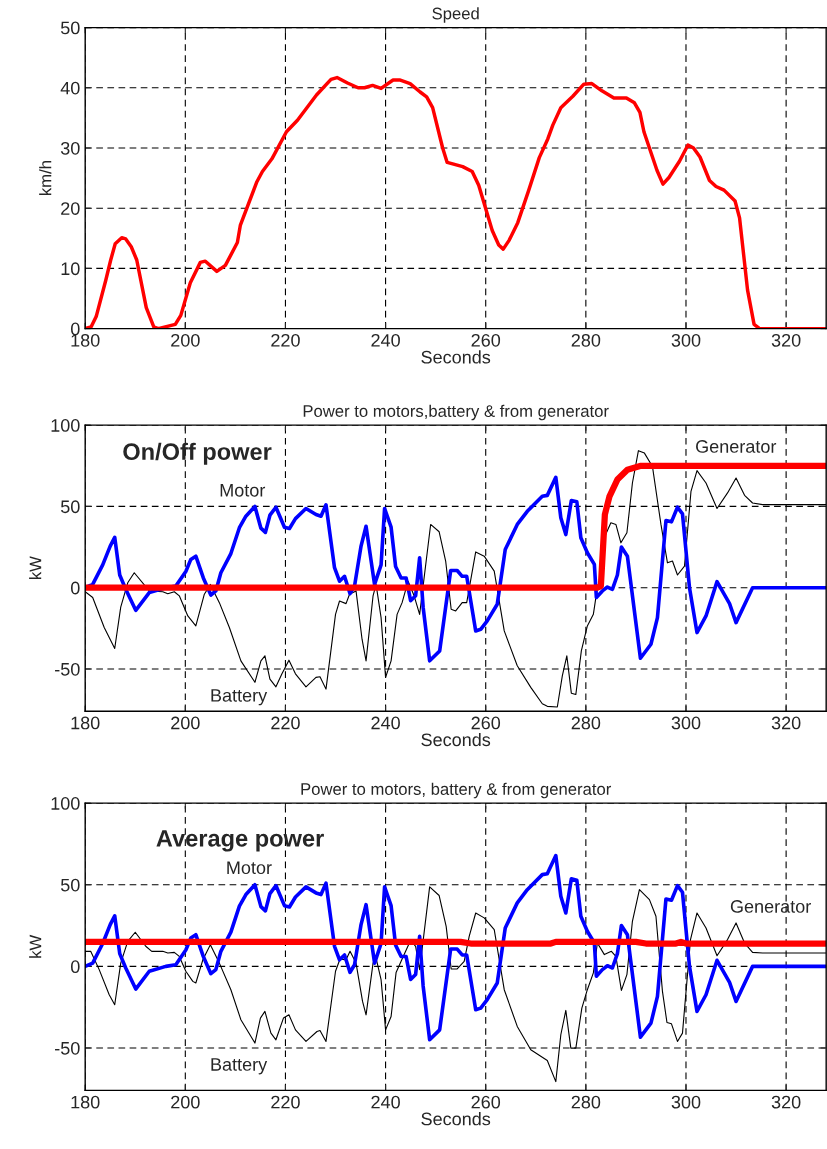 Image resolution: width=827 pixels, height=1149 pixels. What do you see at coordinates (70, 269) in the screenshot?
I see `y-tick-label: 10` at bounding box center [70, 269].